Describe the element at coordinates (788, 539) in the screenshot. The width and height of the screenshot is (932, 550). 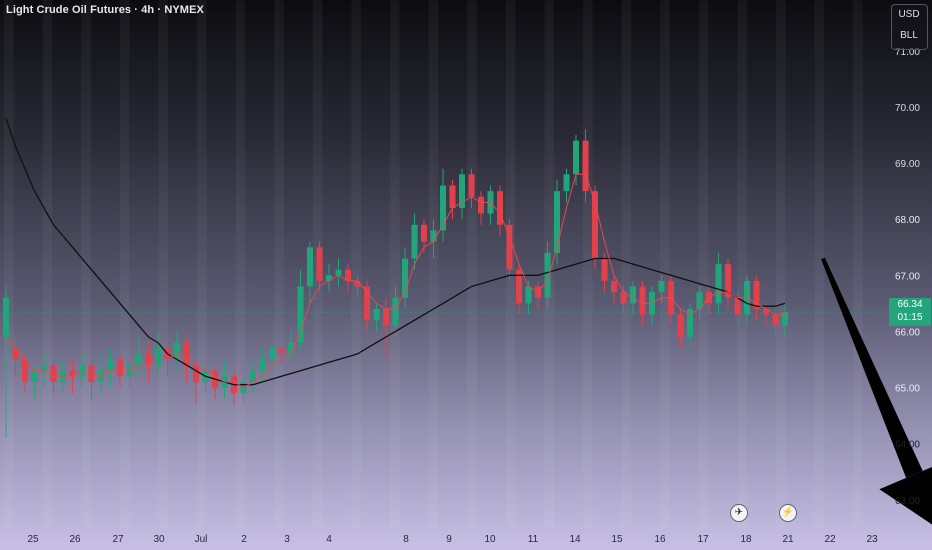
I see `time-tick-label: 21` at that location.